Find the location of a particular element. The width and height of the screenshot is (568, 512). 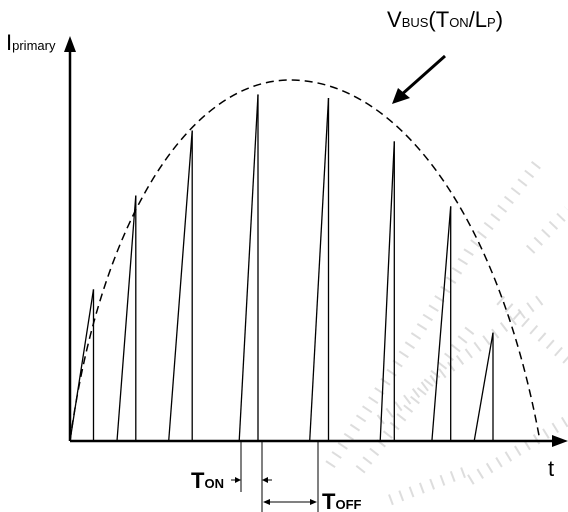

toff-arrow-left-head is located at coordinates (266, 502).